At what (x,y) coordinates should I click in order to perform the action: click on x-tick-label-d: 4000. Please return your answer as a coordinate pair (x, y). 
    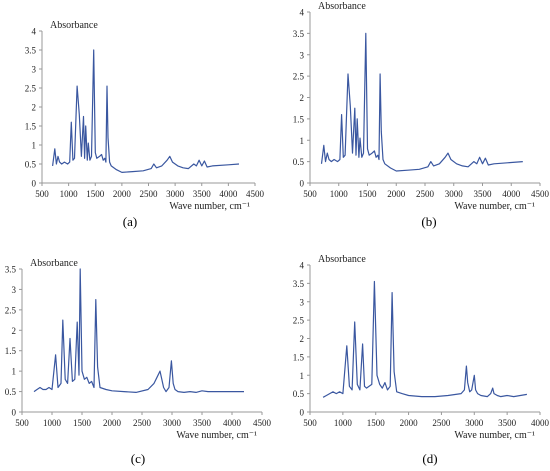
    Looking at the image, I should click on (540, 423).